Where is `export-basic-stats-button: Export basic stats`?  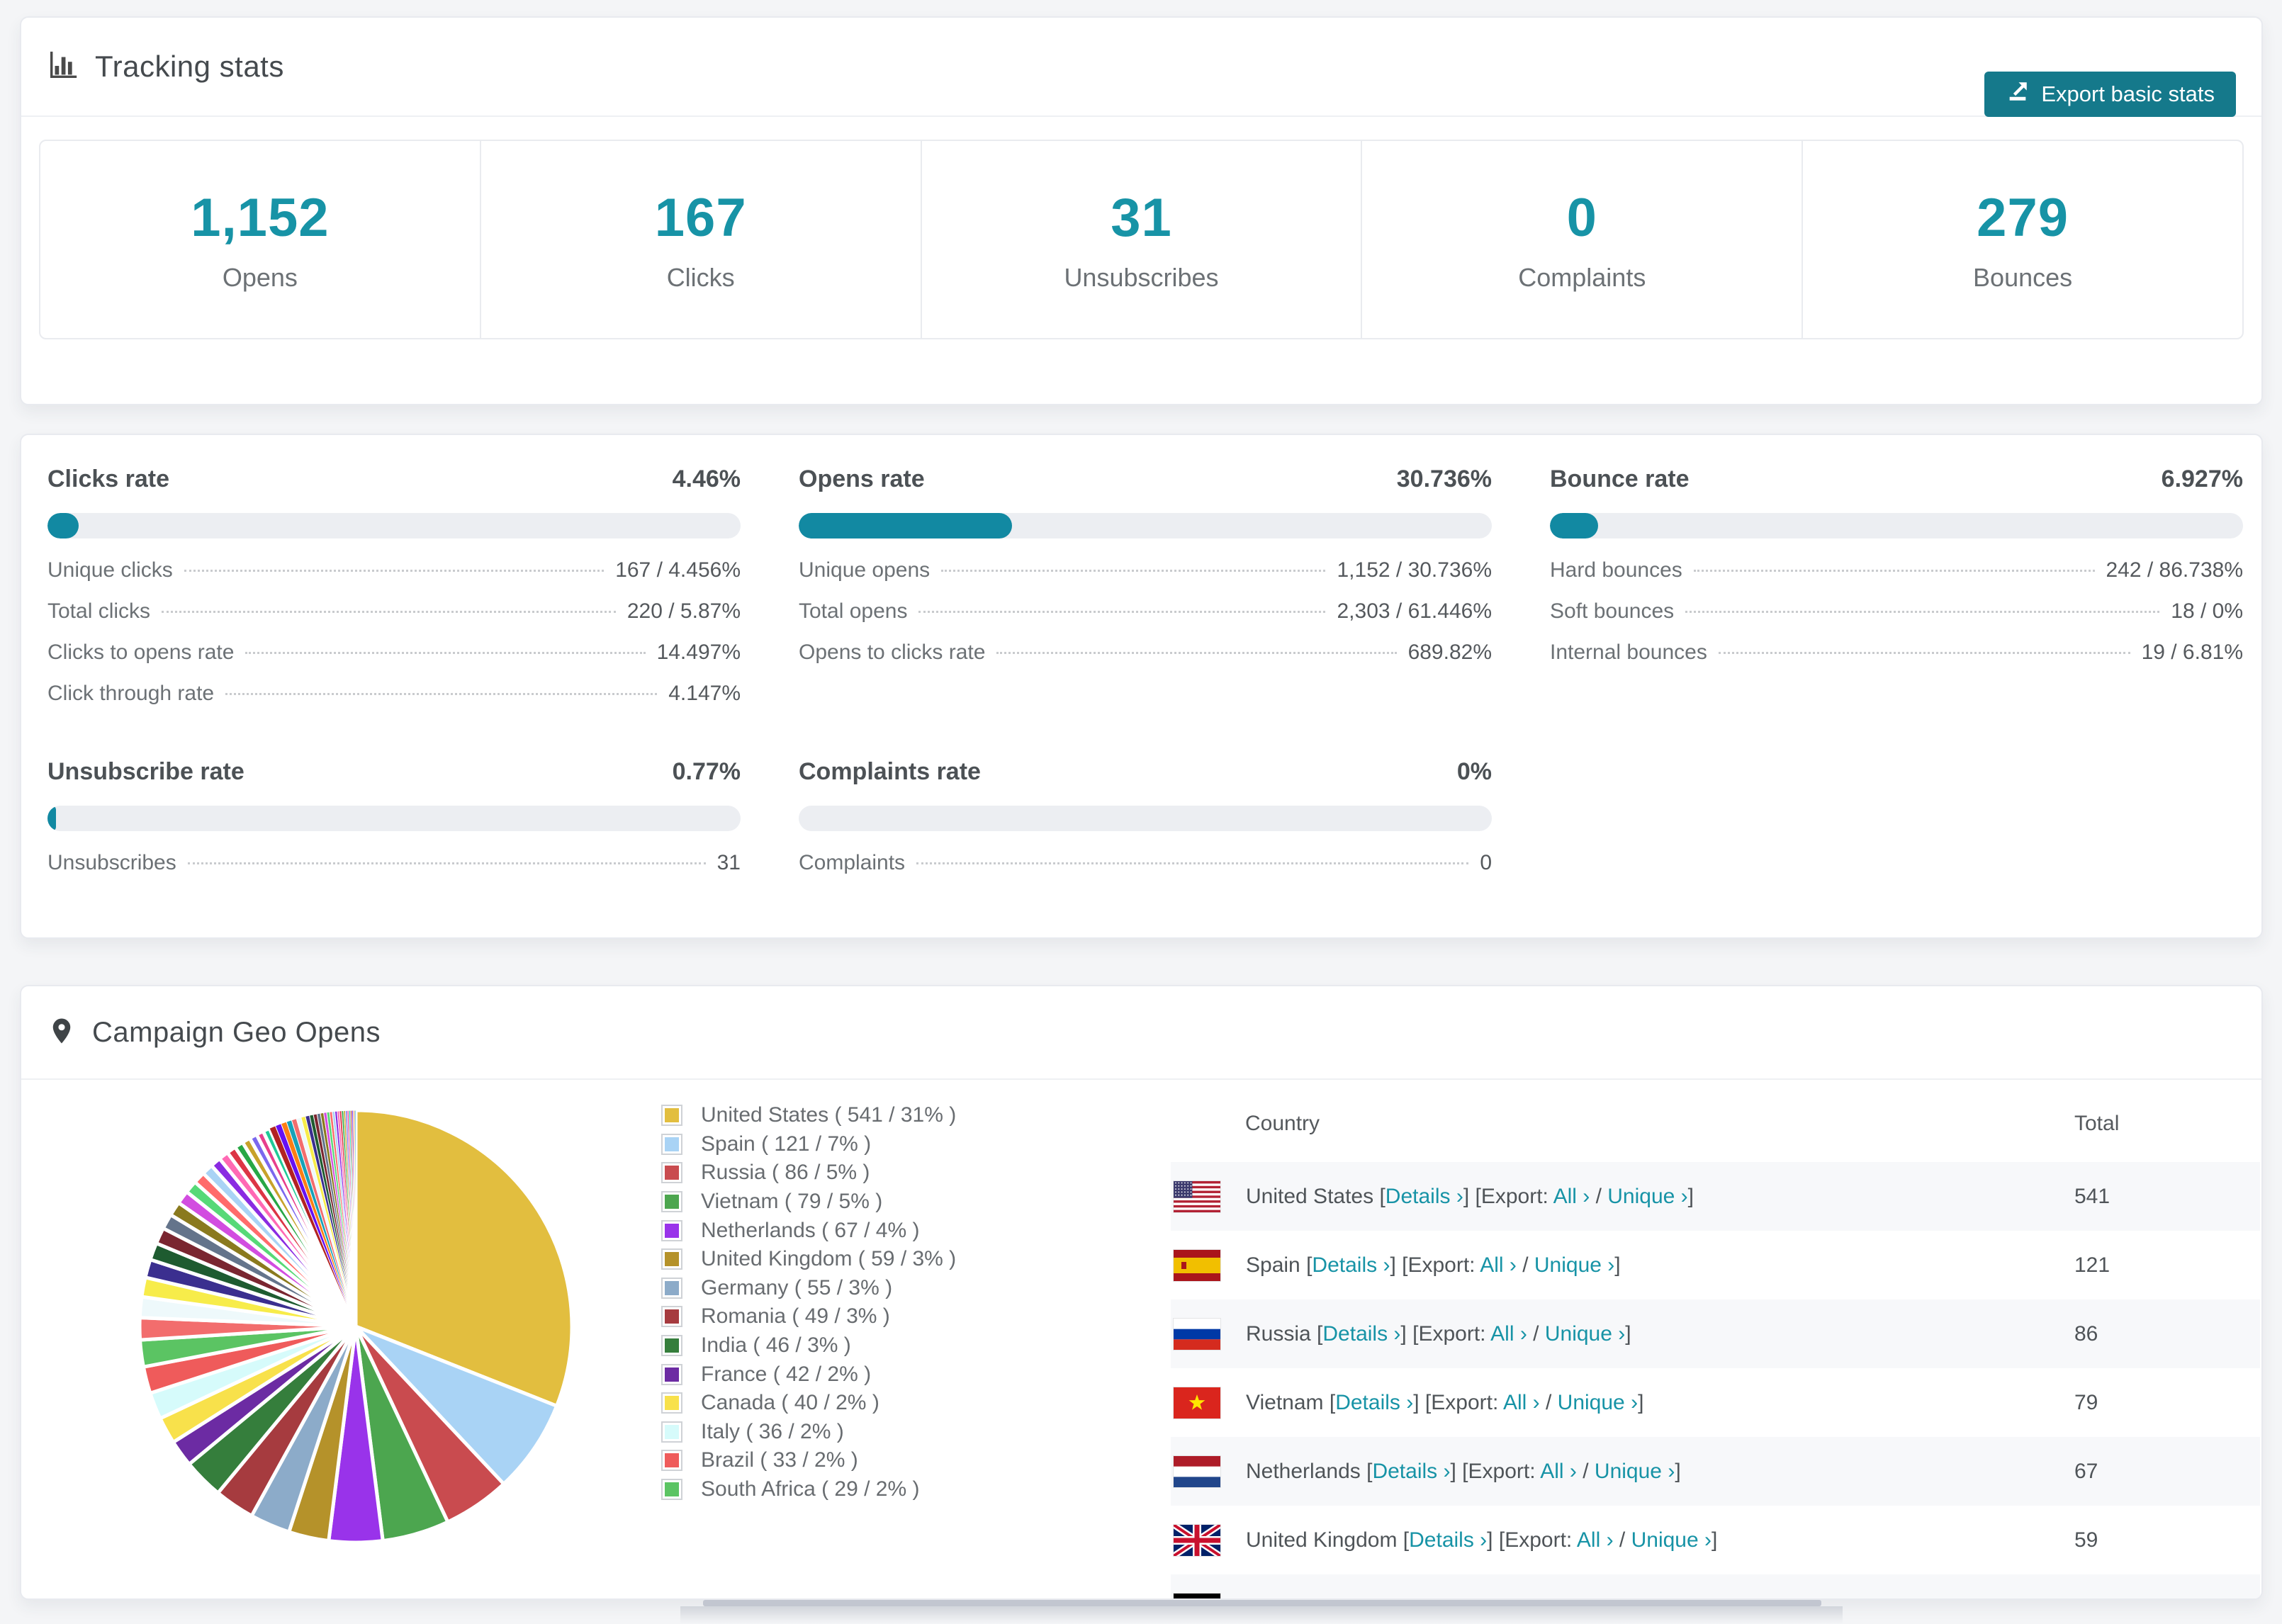
export-basic-stats-button: Export basic stats is located at coordinates (2110, 94).